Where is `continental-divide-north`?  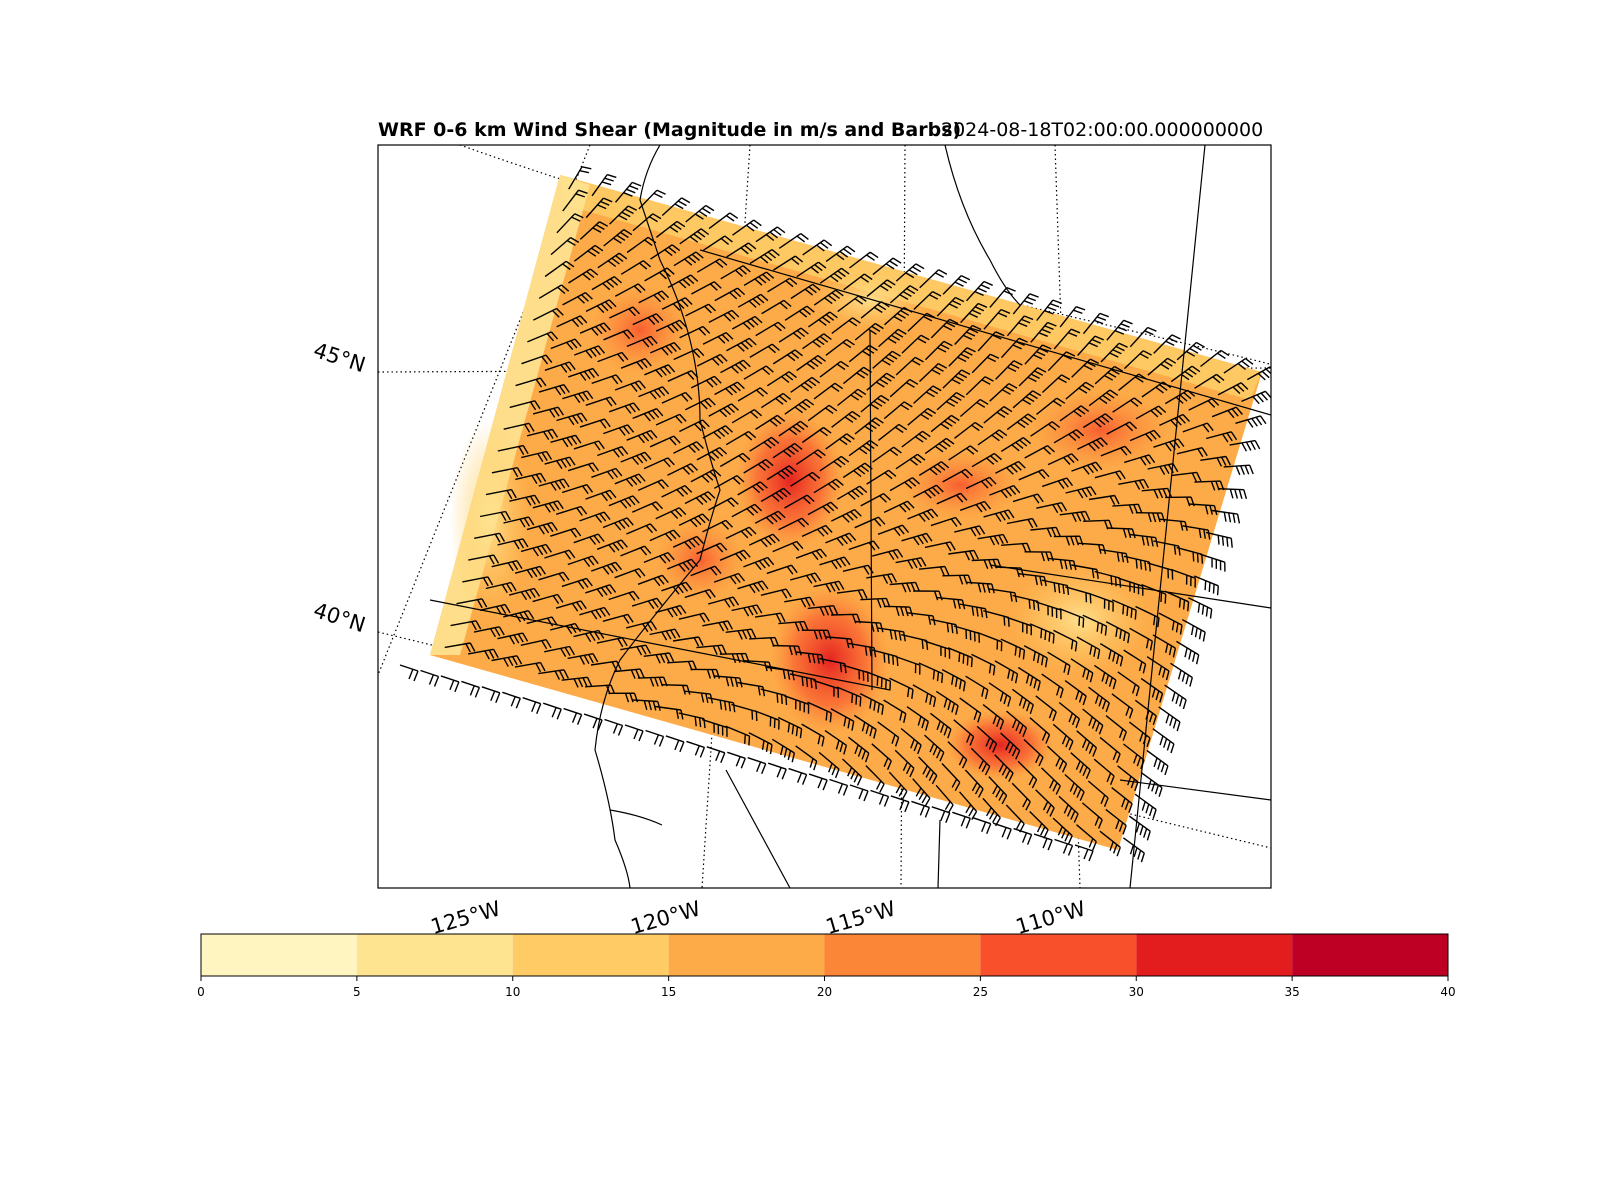 continental-divide-north is located at coordinates (982, 225).